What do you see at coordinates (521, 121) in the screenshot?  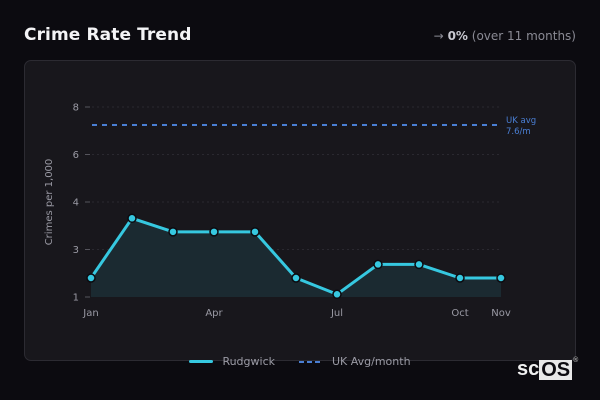 I see `uk-average-label: UK avg` at bounding box center [521, 121].